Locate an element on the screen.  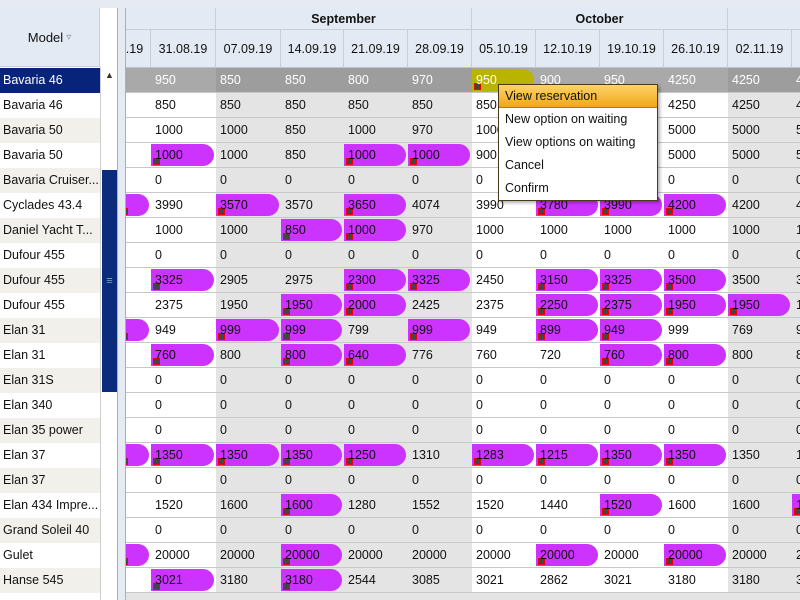
price-cell: 2544 is located at coordinates (376, 580).